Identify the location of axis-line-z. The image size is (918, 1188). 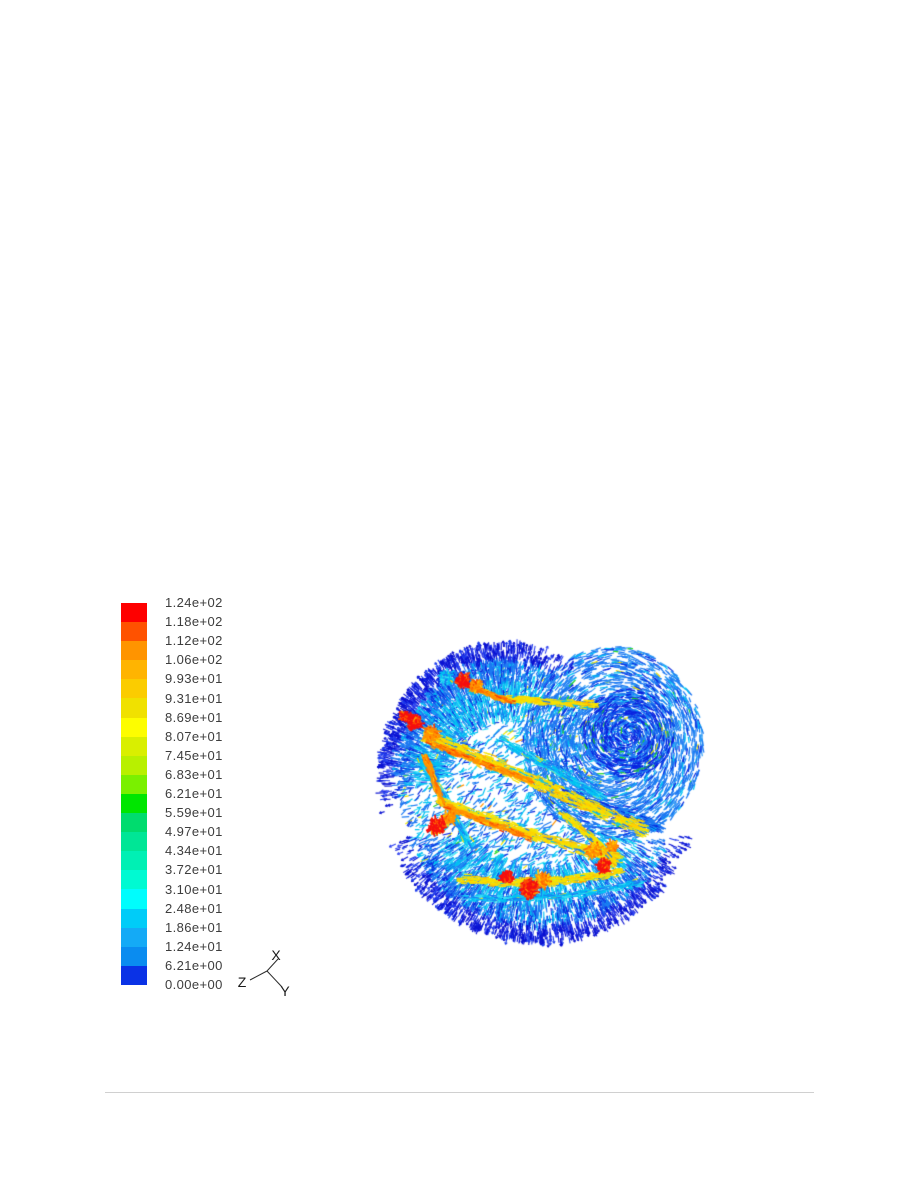
(258, 975).